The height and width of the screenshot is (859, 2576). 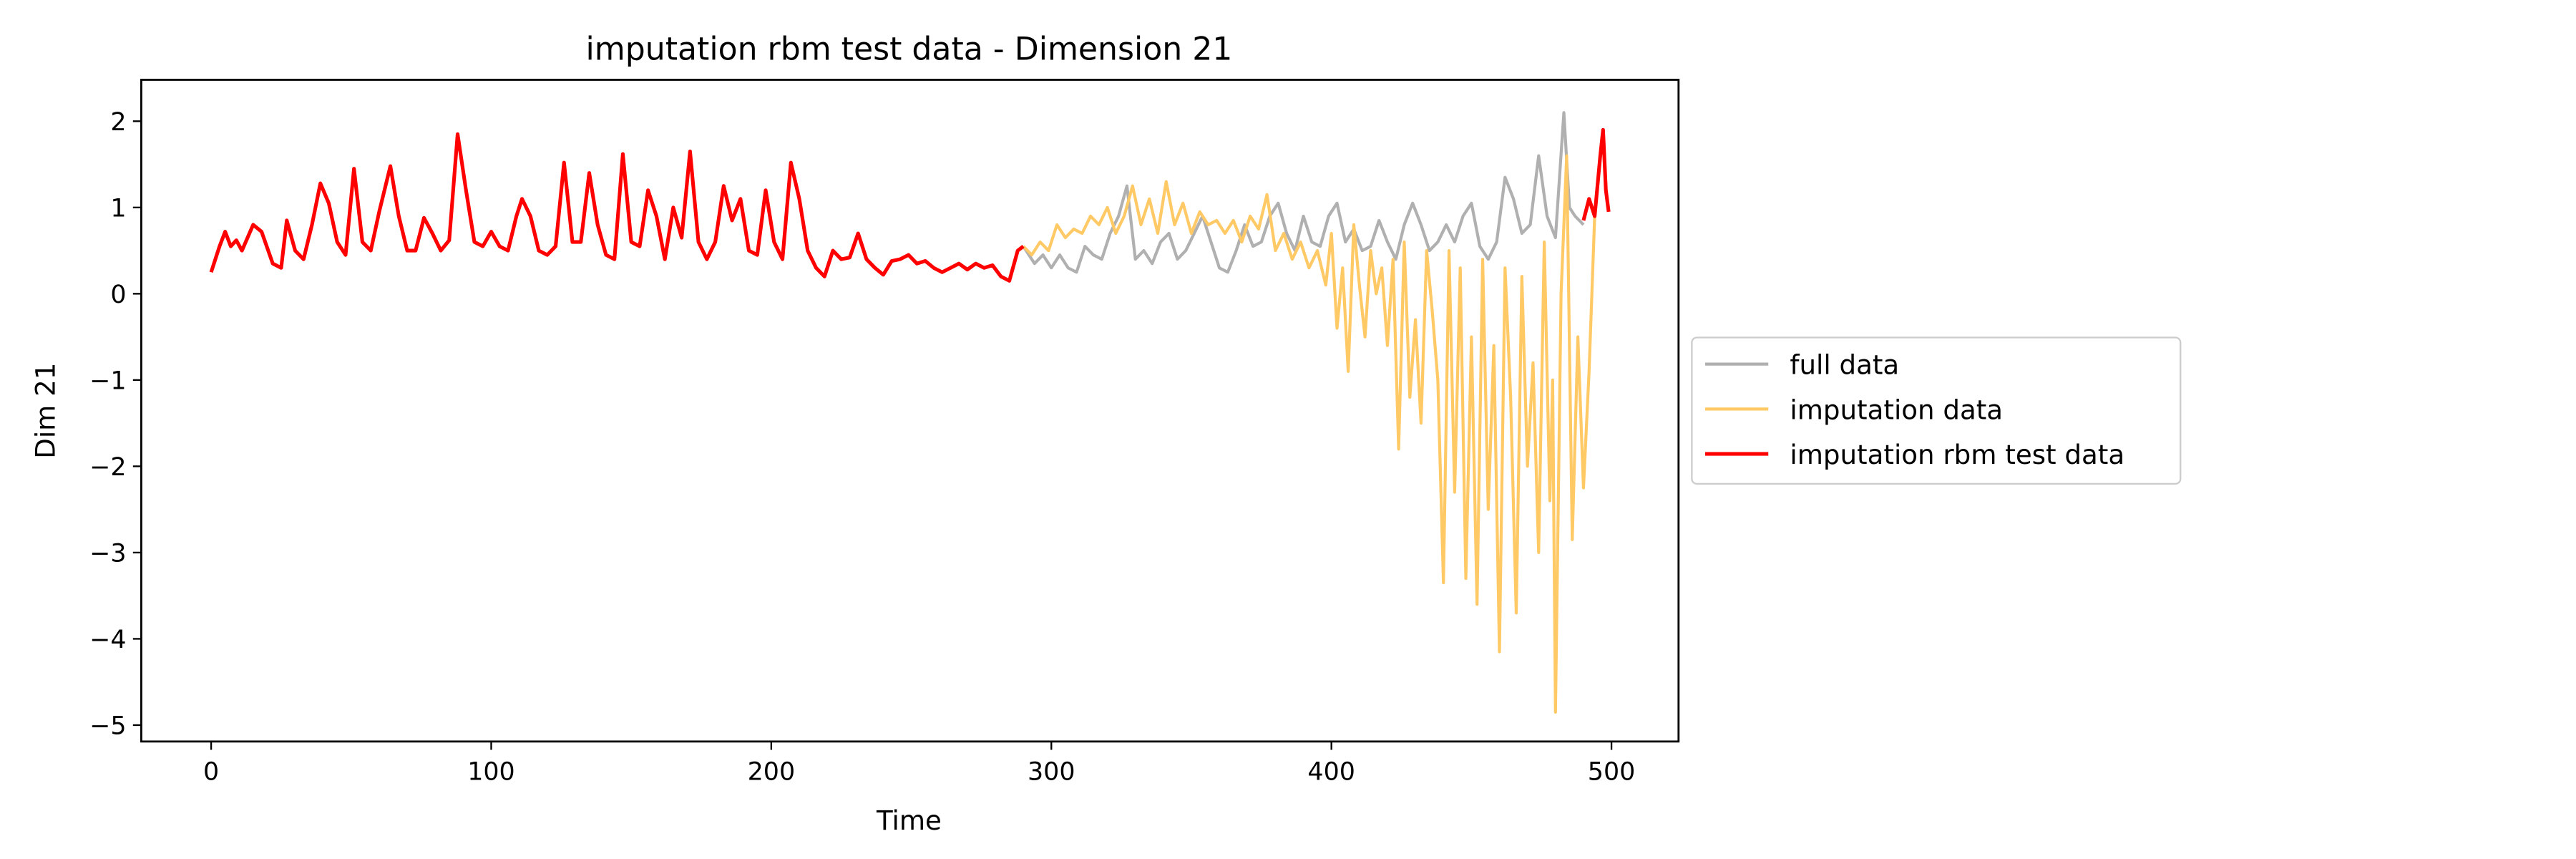 What do you see at coordinates (118, 295) in the screenshot?
I see `y-tick-label: 0` at bounding box center [118, 295].